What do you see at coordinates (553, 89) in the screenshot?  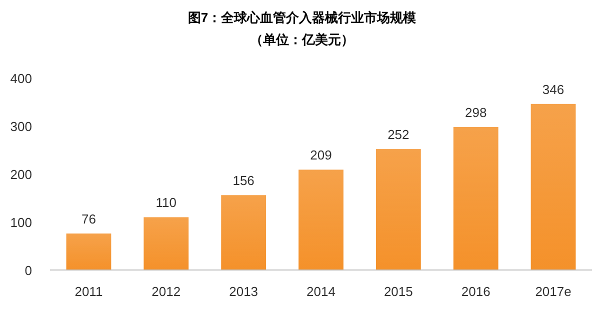 I see `data-label: 346` at bounding box center [553, 89].